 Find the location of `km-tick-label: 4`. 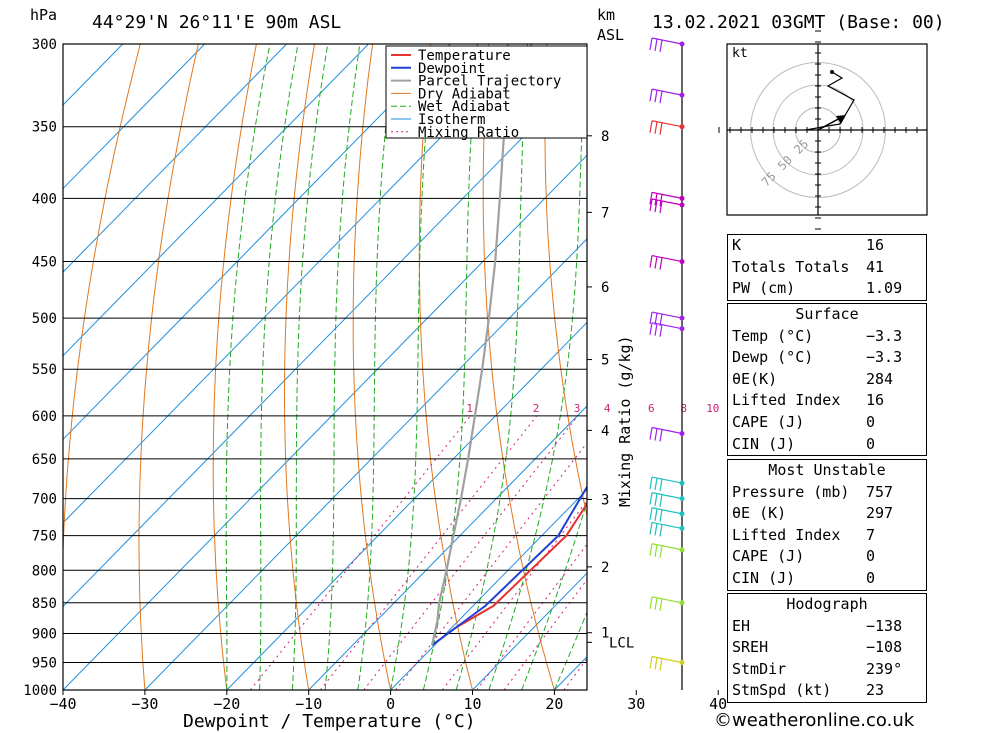

km-tick-label: 4 is located at coordinates (605, 431).